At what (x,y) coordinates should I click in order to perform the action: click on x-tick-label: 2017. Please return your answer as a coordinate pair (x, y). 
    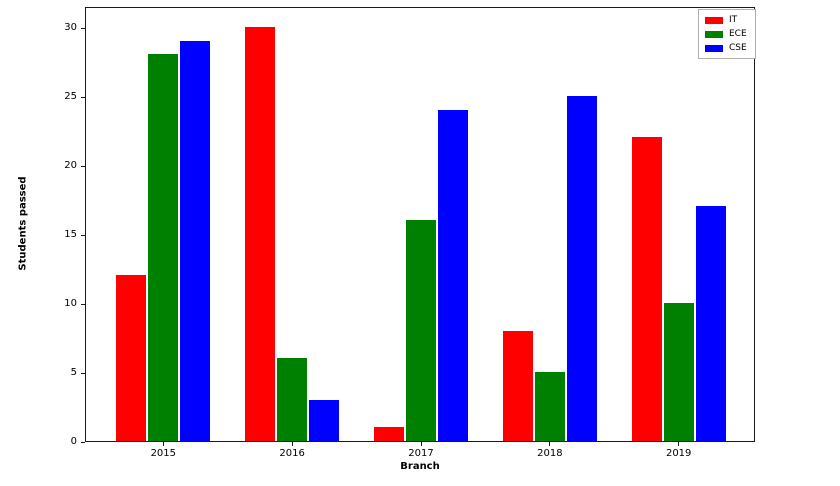
    Looking at the image, I should click on (421, 453).